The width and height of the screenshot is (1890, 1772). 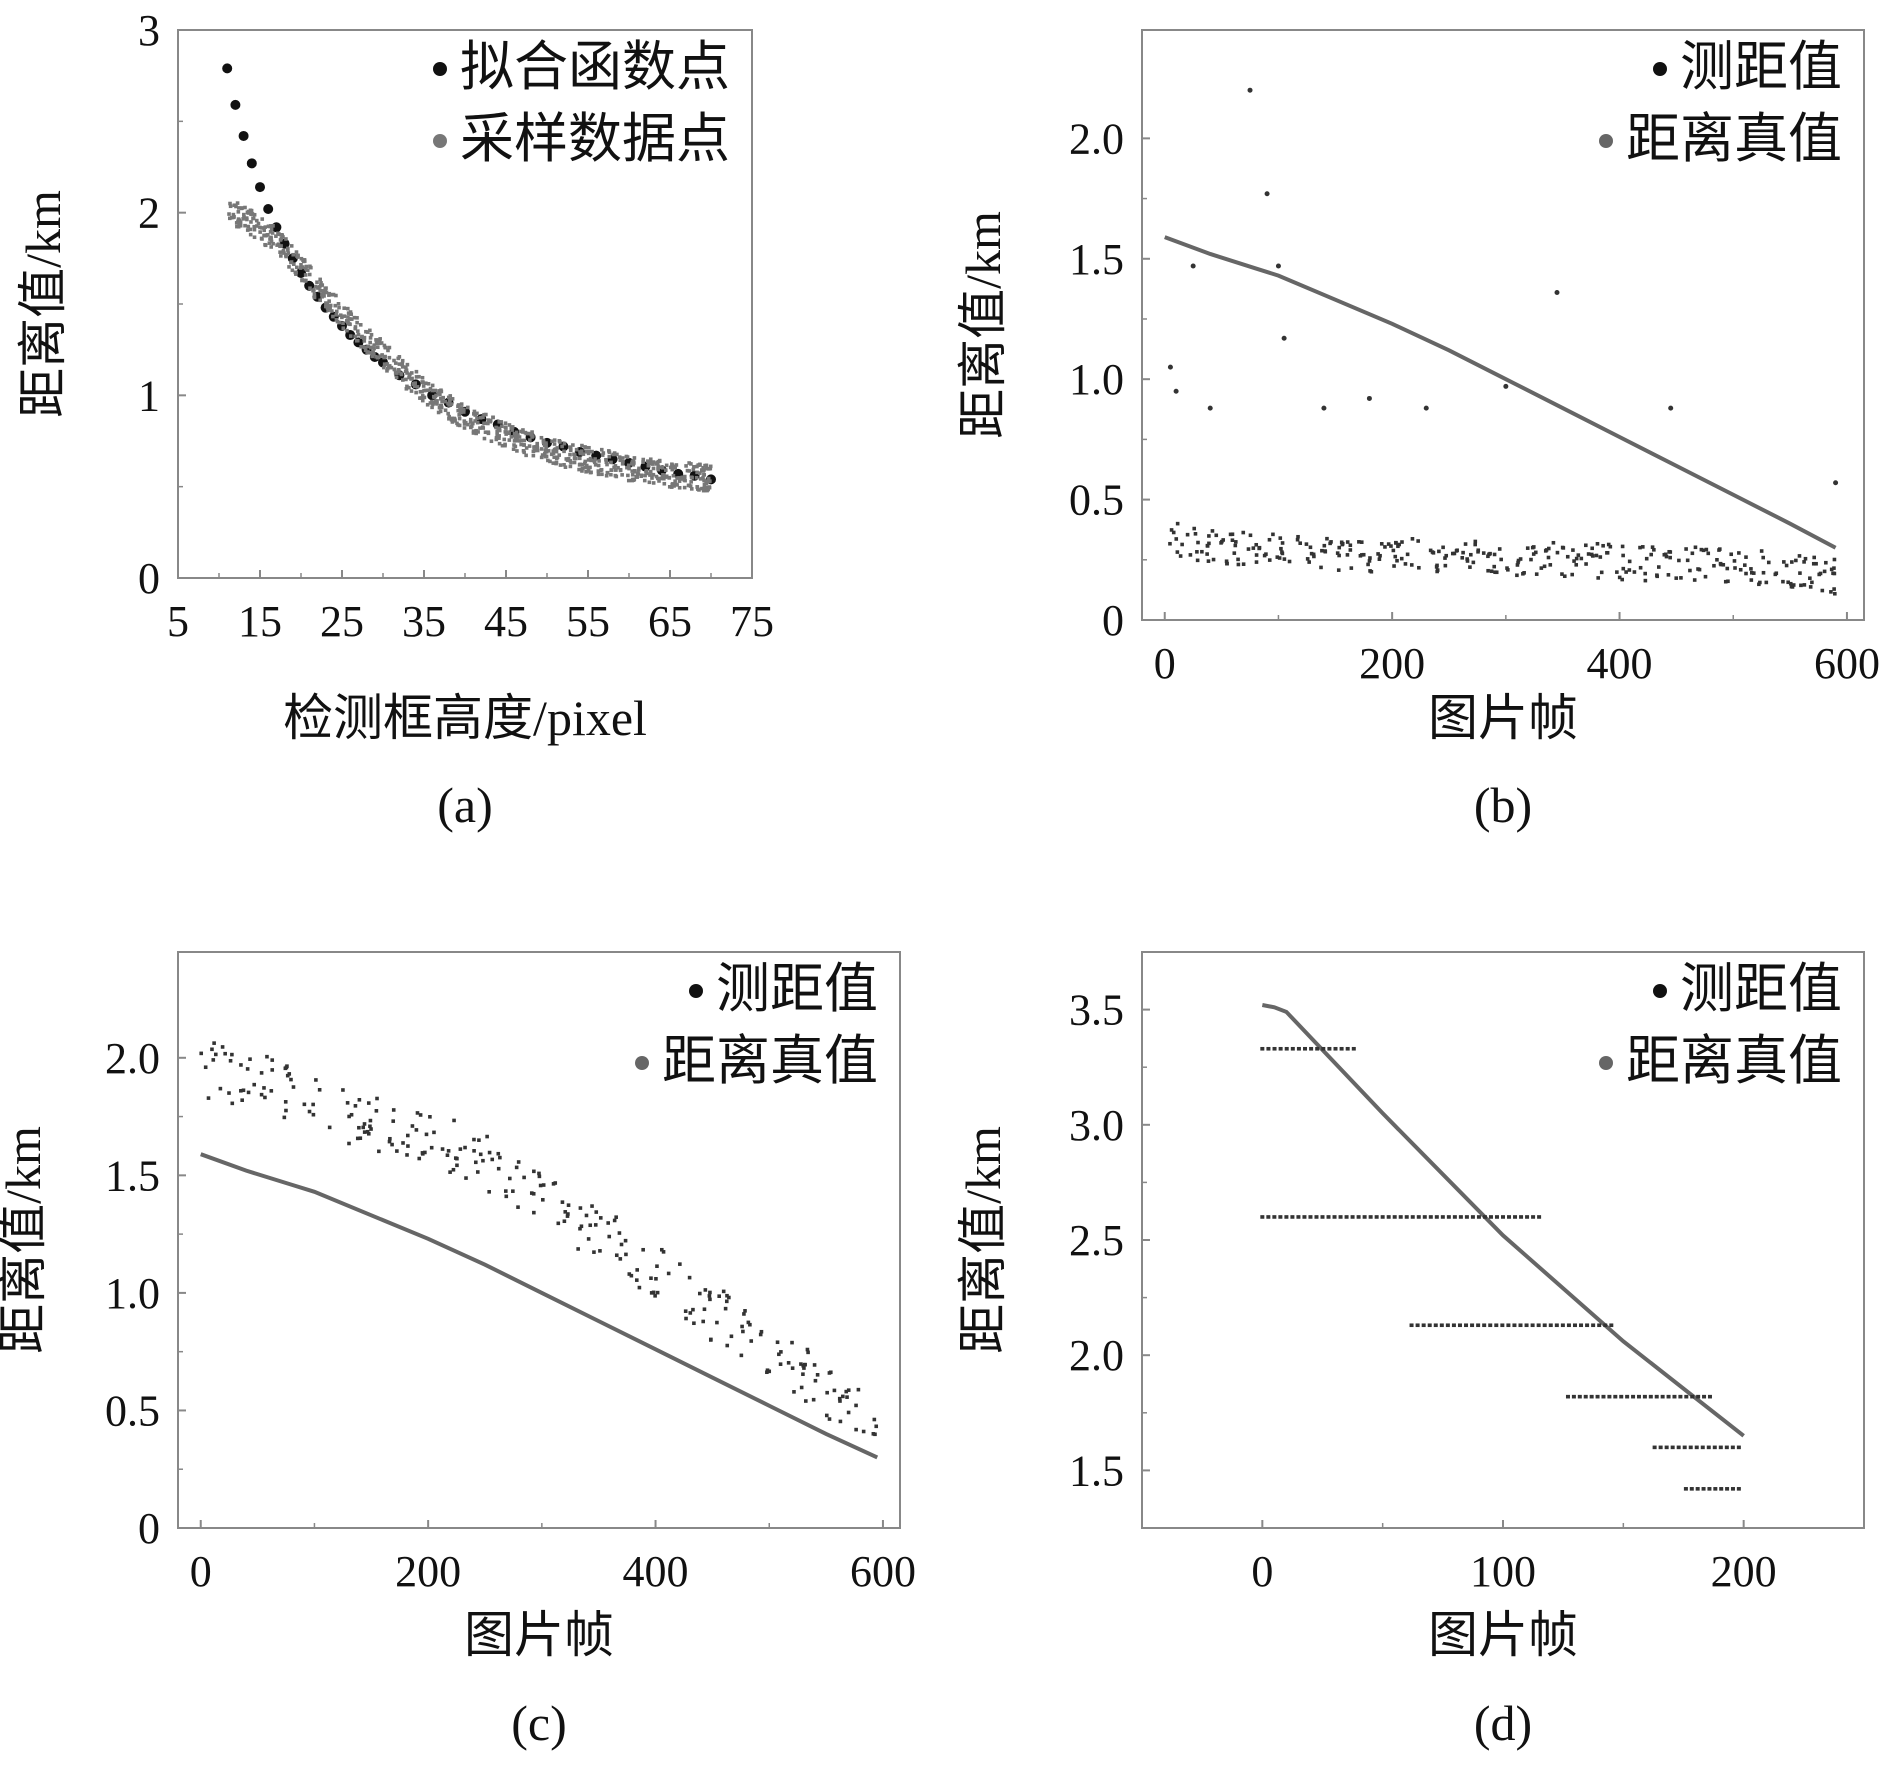 What do you see at coordinates (1606, 141) in the screenshot?
I see `legend-marker` at bounding box center [1606, 141].